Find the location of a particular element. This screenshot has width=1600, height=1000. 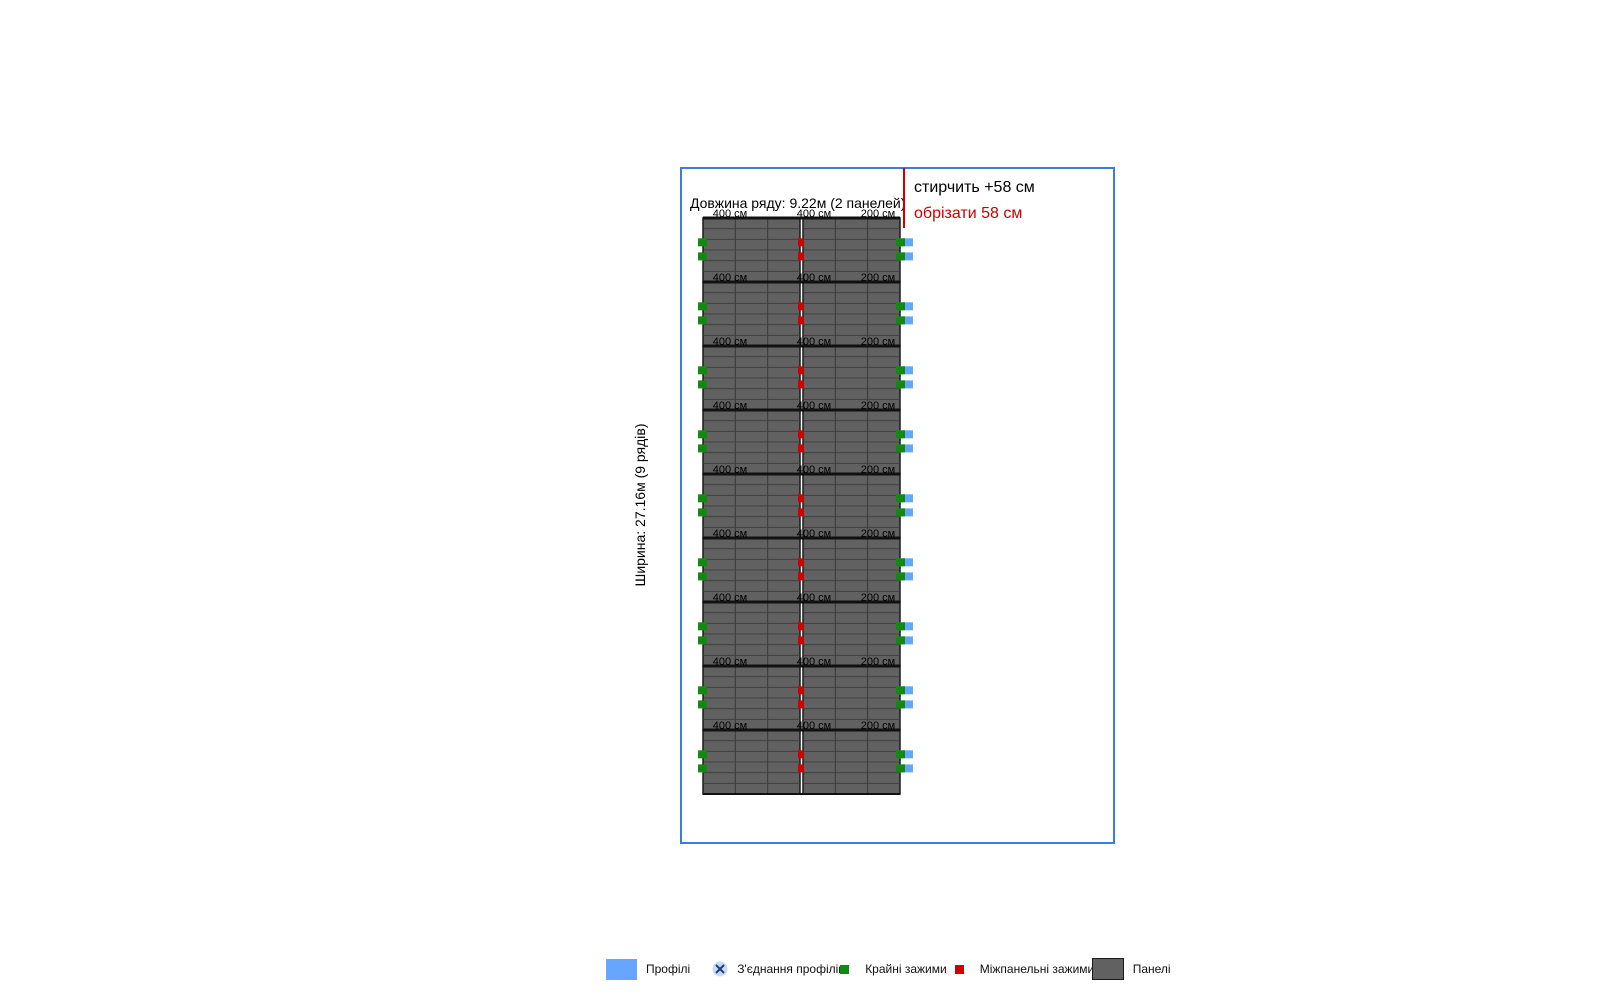

legend-item-profiles: Профілі is located at coordinates (648, 969).